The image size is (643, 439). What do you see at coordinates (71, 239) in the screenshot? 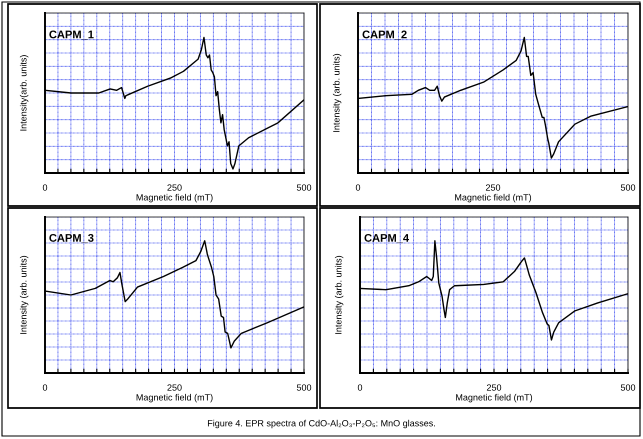
I see `chart-title: CAPM_3` at bounding box center [71, 239].